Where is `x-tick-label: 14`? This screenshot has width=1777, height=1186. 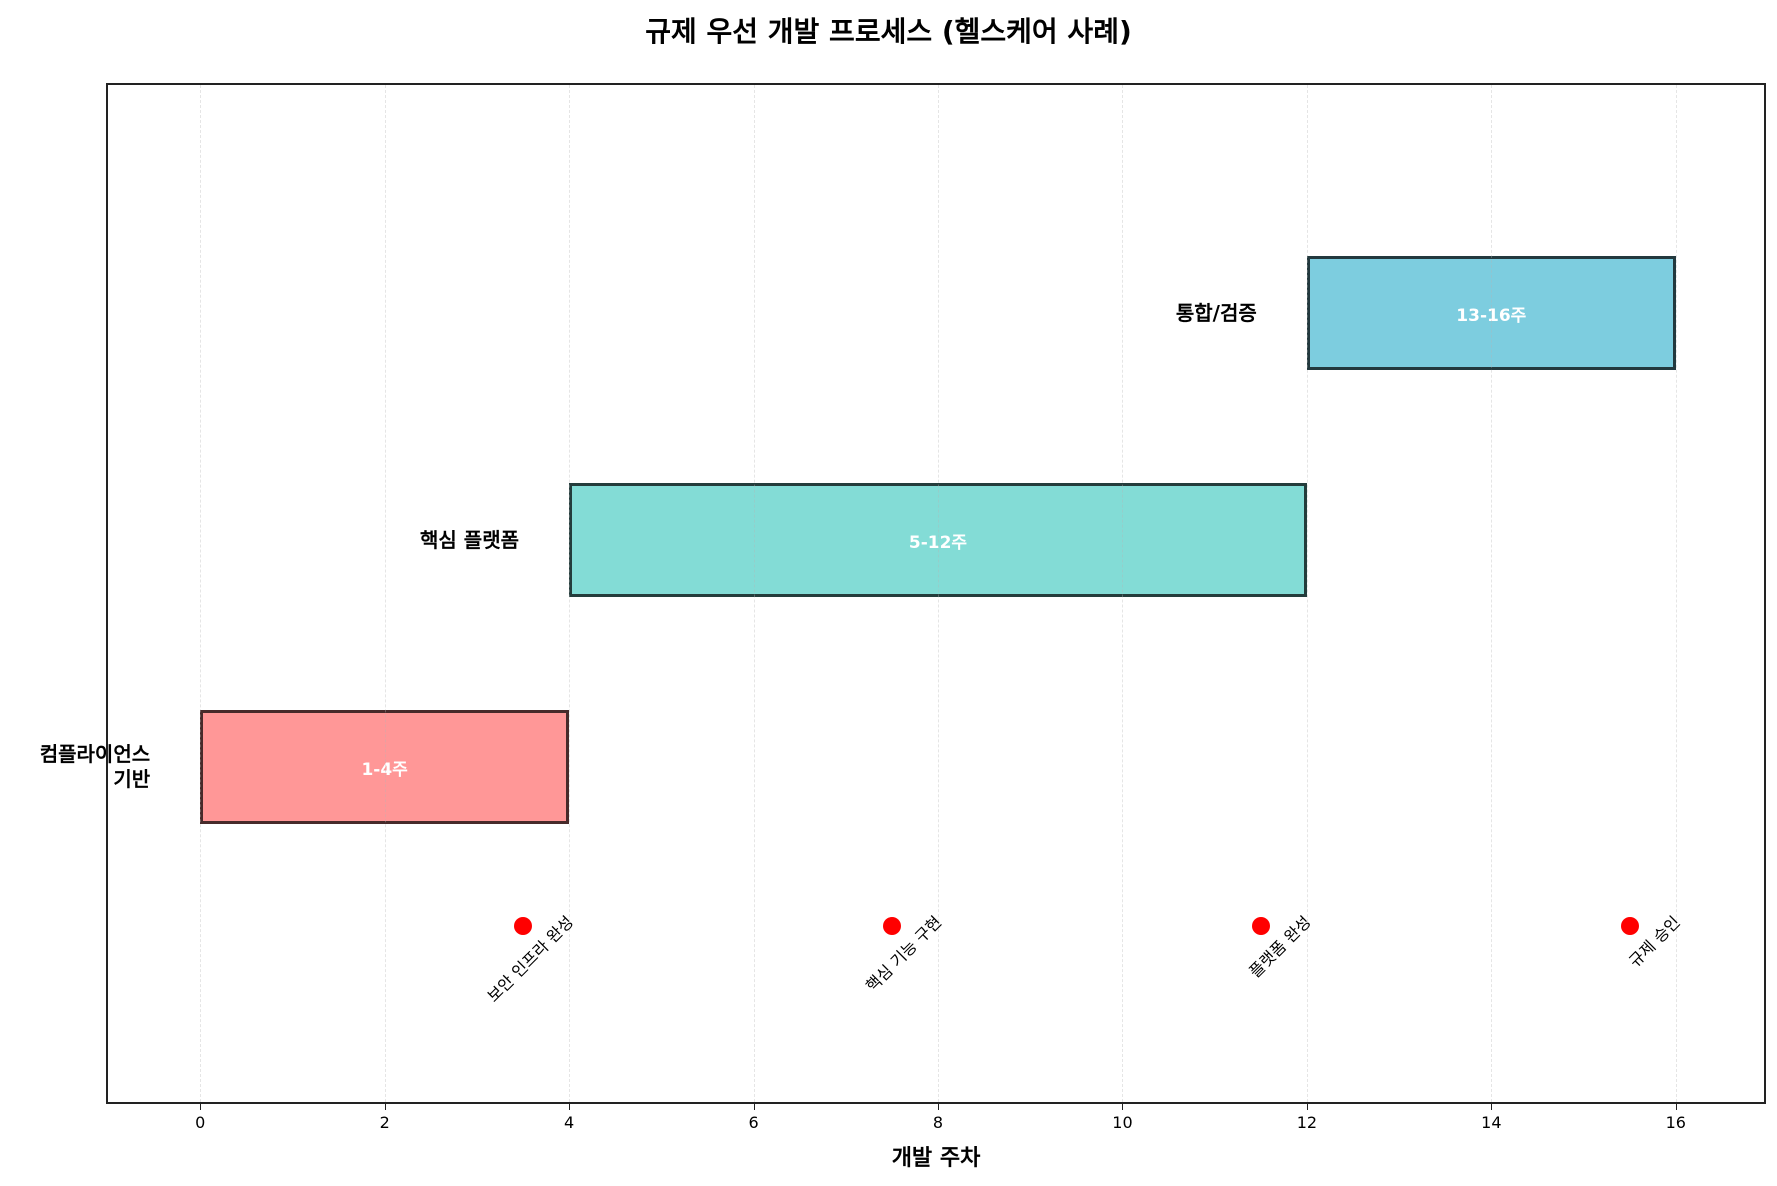 x-tick-label: 14 is located at coordinates (1491, 1122).